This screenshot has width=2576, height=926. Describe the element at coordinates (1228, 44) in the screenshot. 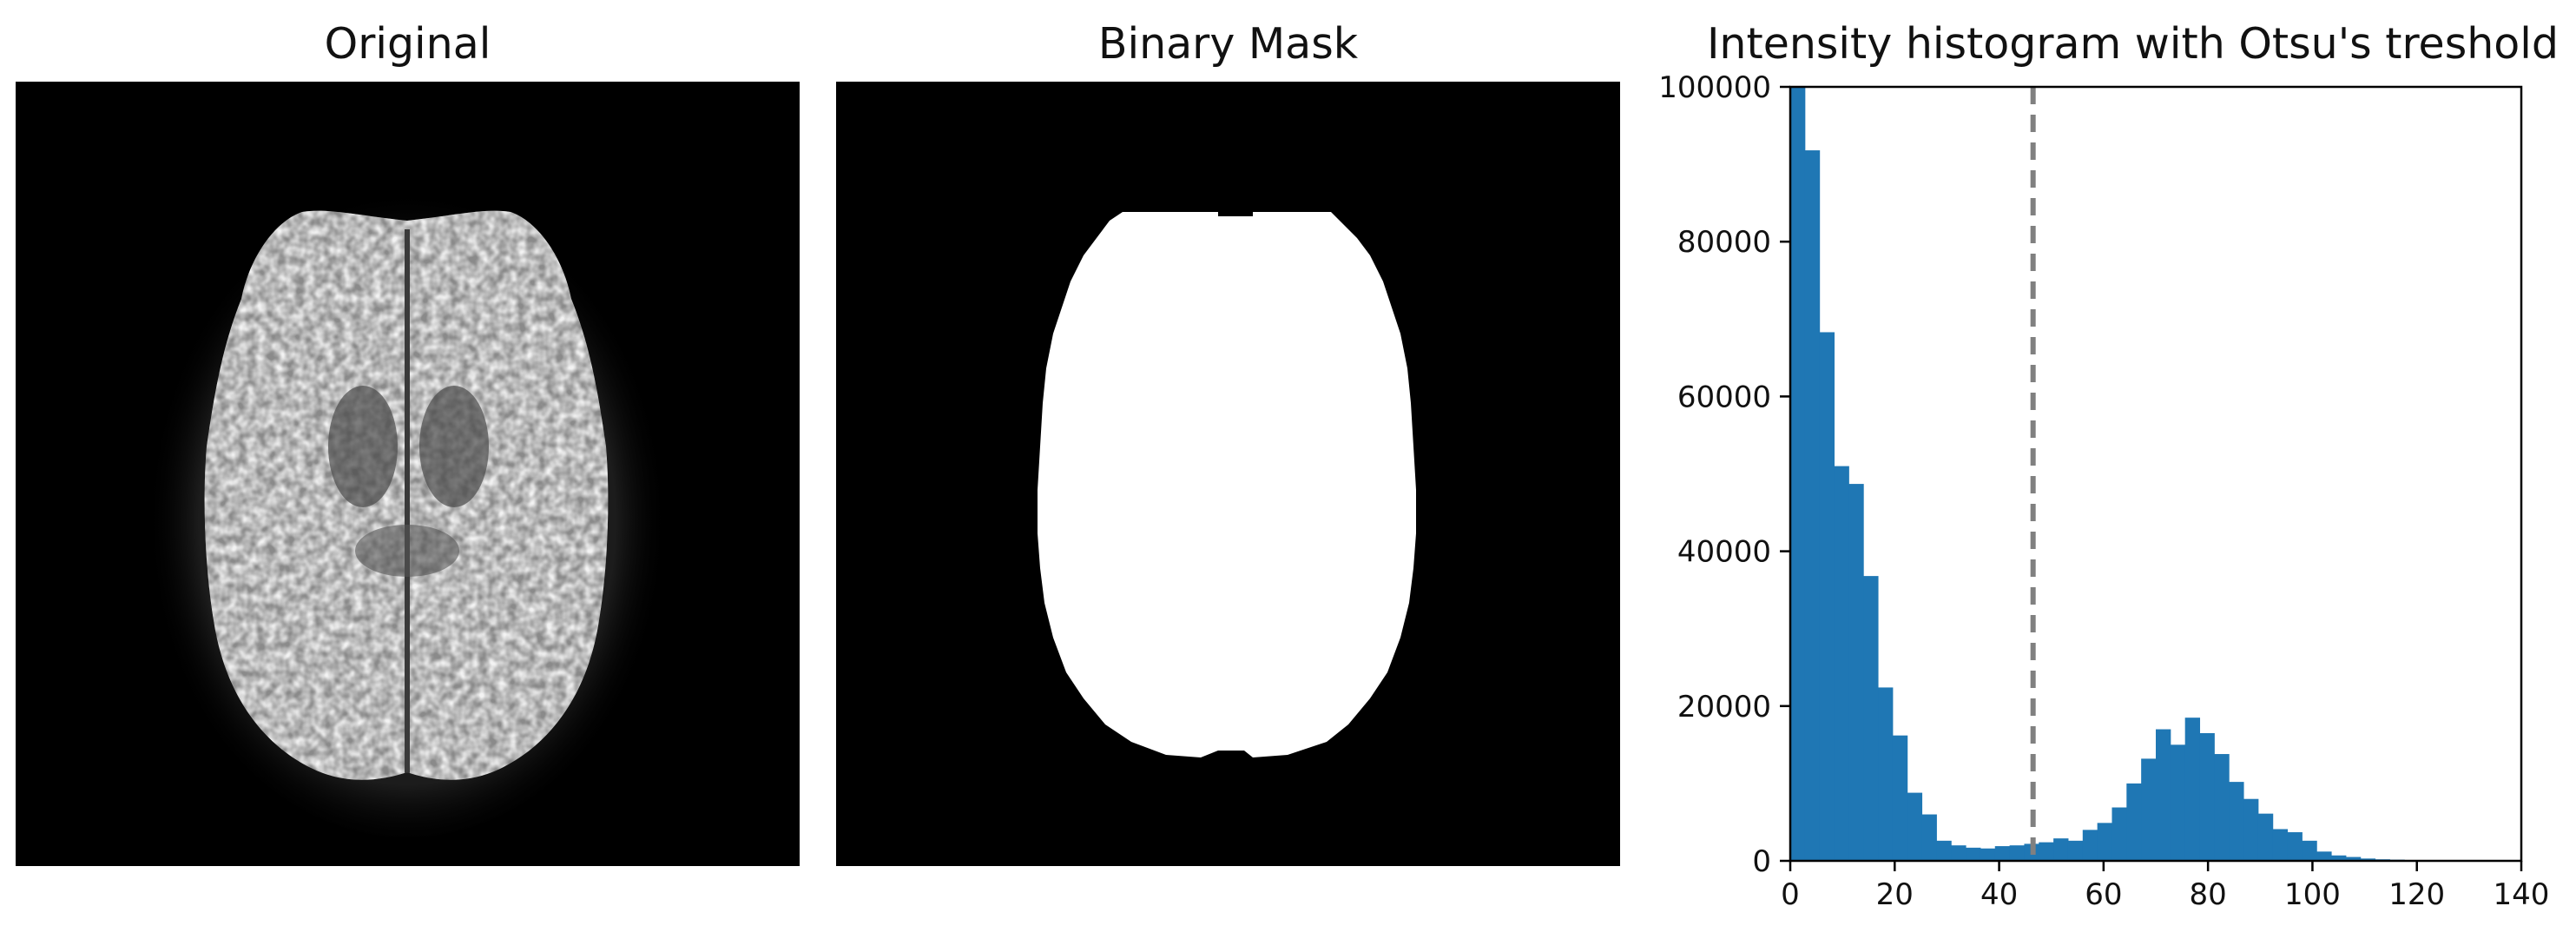

I see `mask-title: Binary Mask` at that location.